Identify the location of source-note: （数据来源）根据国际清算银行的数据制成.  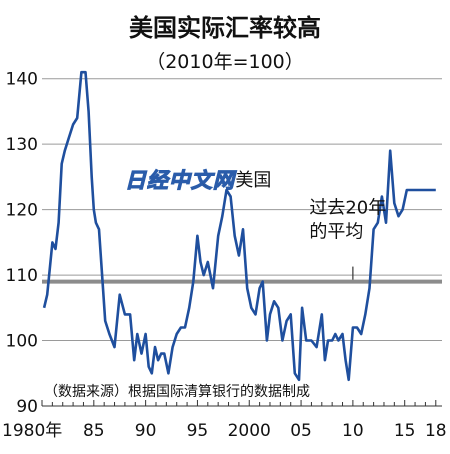
(177, 392).